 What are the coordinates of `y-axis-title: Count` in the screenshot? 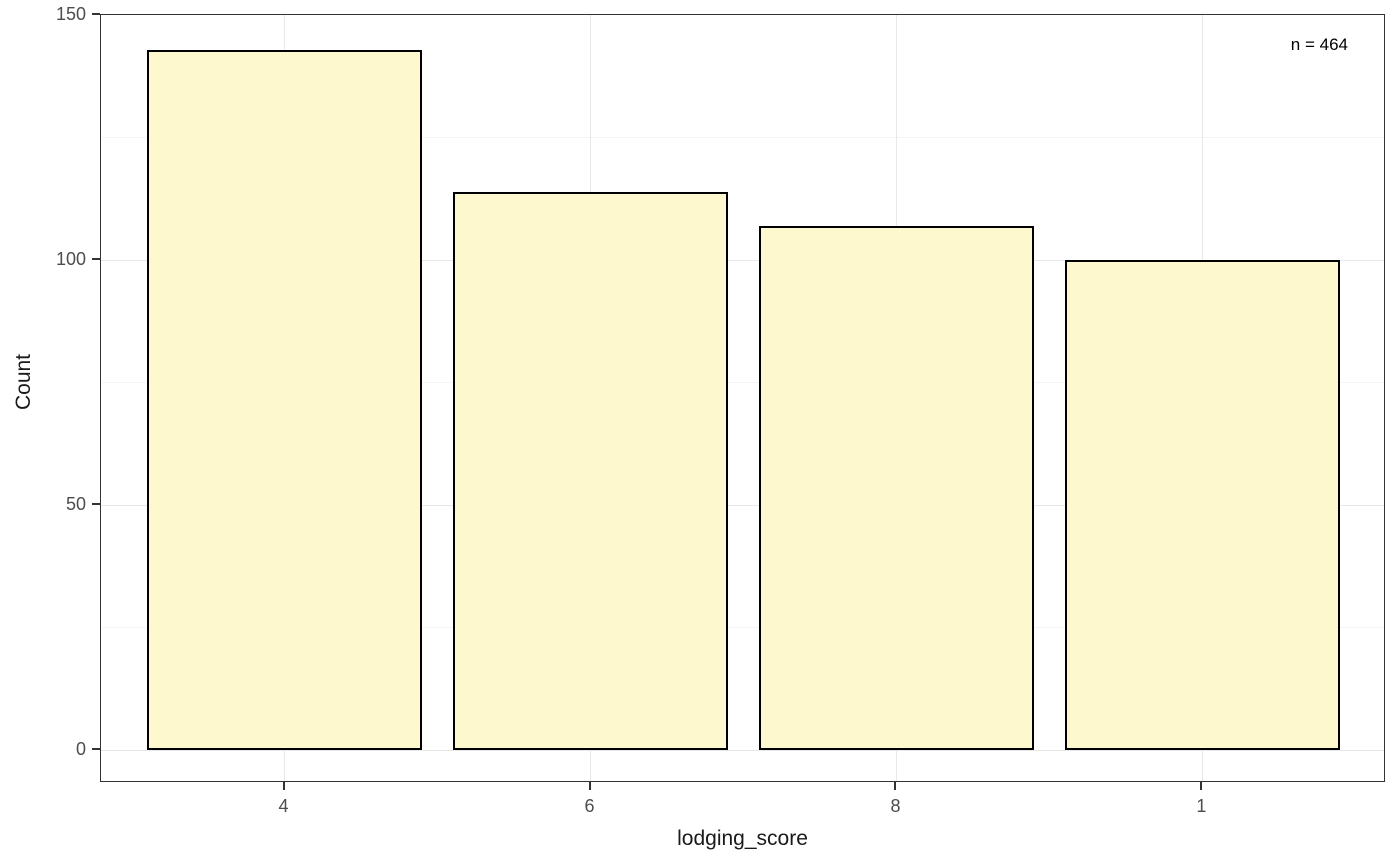 It's located at (23, 381).